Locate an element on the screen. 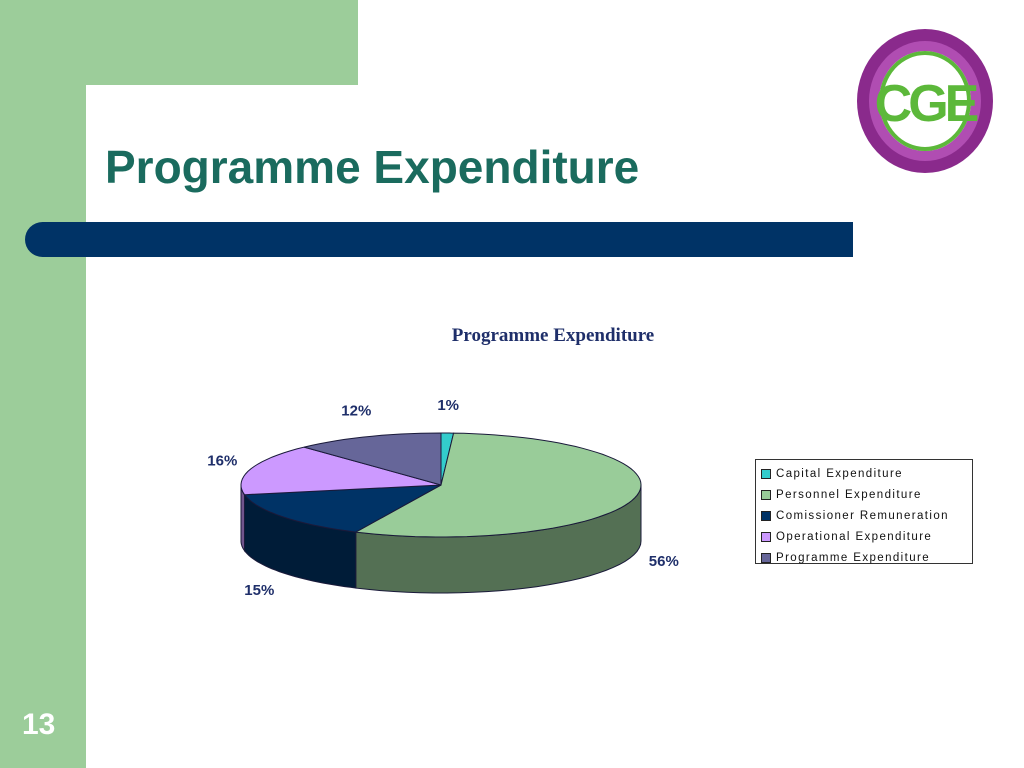  pie-slice-comissioner-remuneration is located at coordinates (342, 508).